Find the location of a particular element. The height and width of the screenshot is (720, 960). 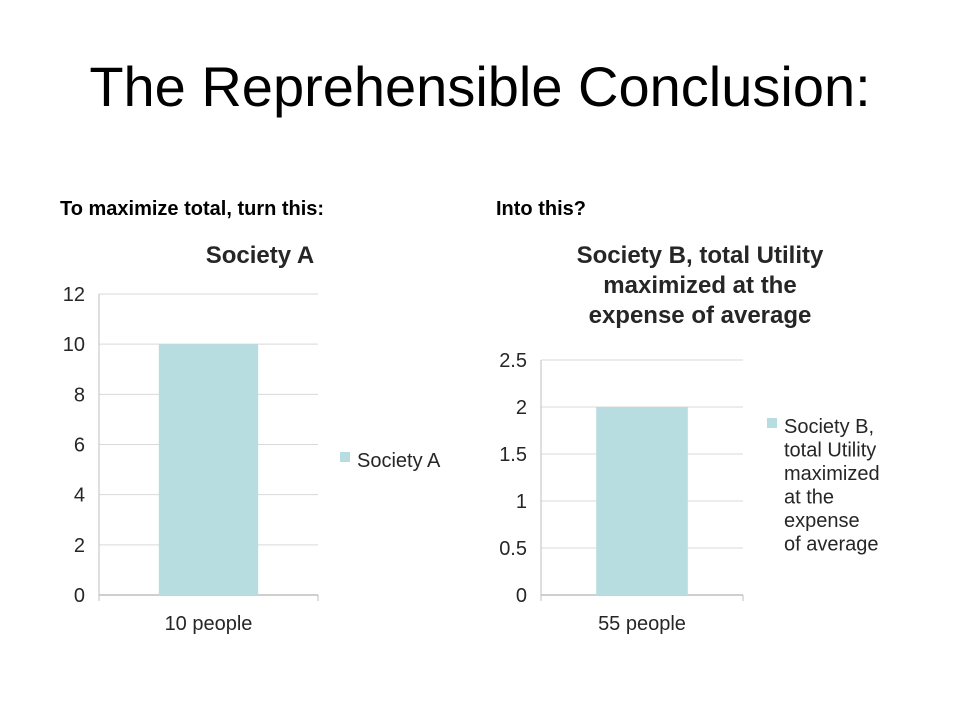

legend-label-line: maximized is located at coordinates (832, 474).